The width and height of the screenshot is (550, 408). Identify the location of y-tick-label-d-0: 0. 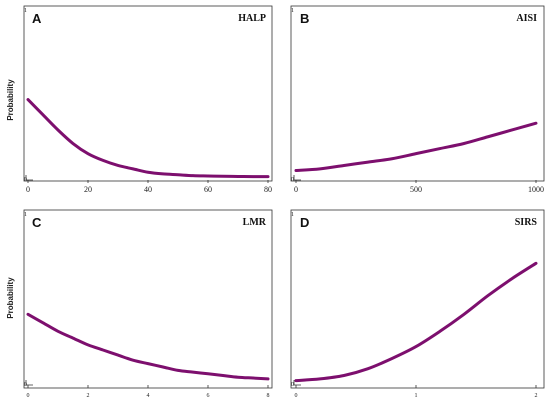
(292, 385).